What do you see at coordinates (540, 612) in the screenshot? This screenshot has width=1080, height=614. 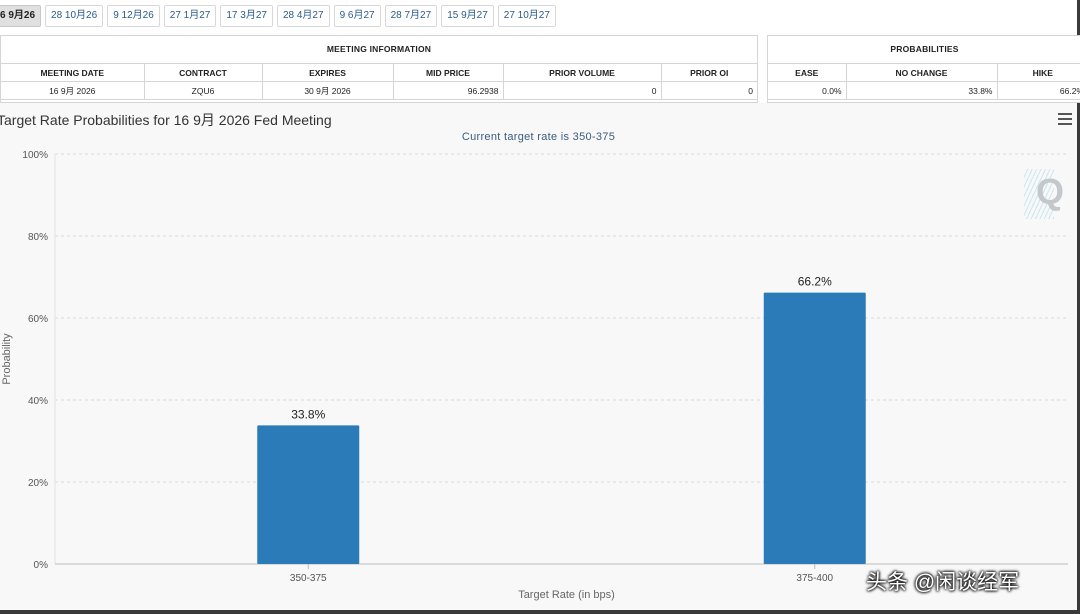 I see `window-edge-bottom` at bounding box center [540, 612].